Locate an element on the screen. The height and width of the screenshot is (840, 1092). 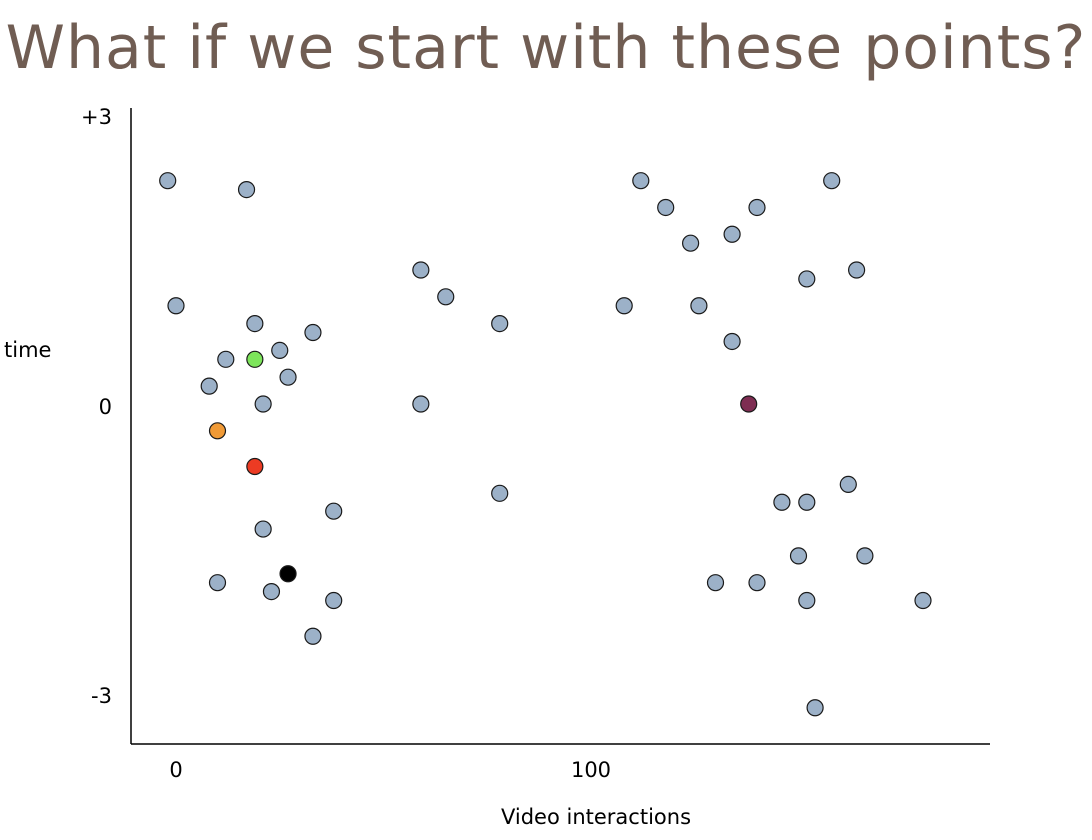
x-tick-label: 0 is located at coordinates (175, 770).